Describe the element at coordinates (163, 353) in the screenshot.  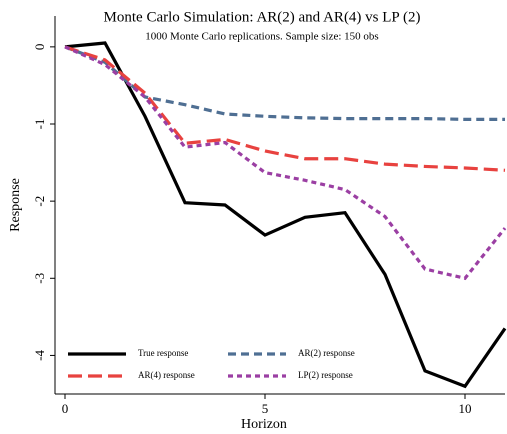
I see `legend-label: True response` at that location.